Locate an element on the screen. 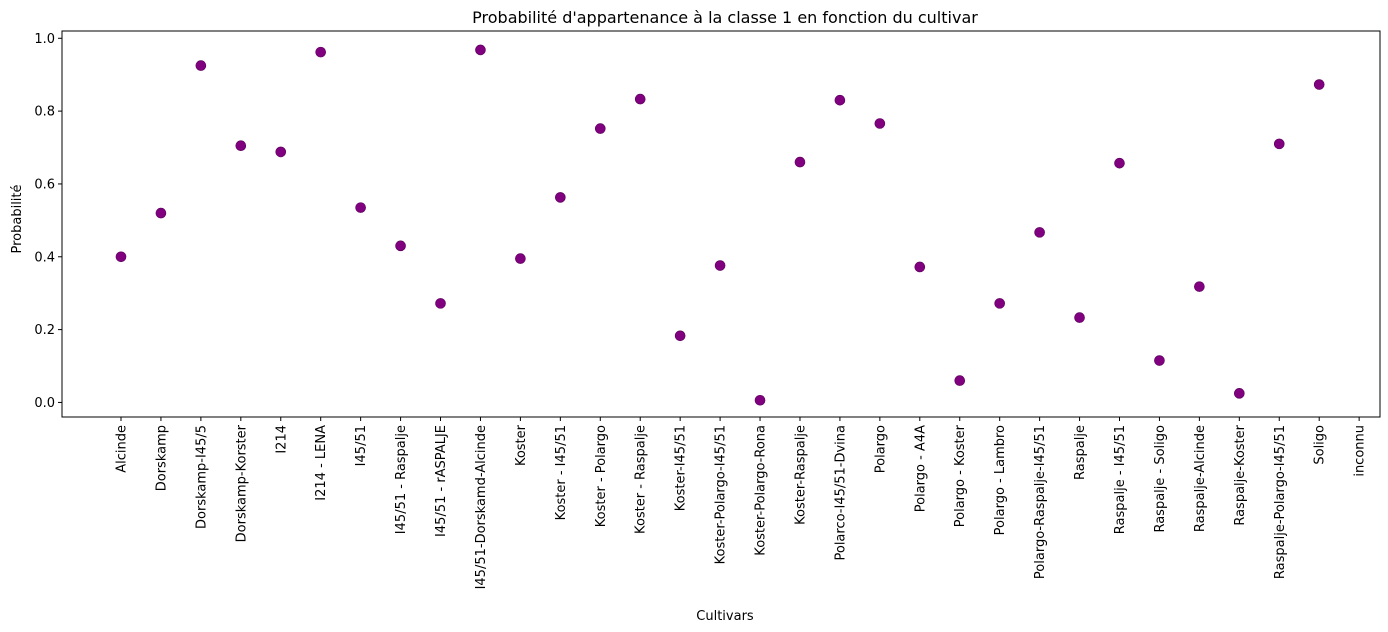 Image resolution: width=1388 pixels, height=632 pixels. y-tick-label: 0.2 is located at coordinates (44, 330).